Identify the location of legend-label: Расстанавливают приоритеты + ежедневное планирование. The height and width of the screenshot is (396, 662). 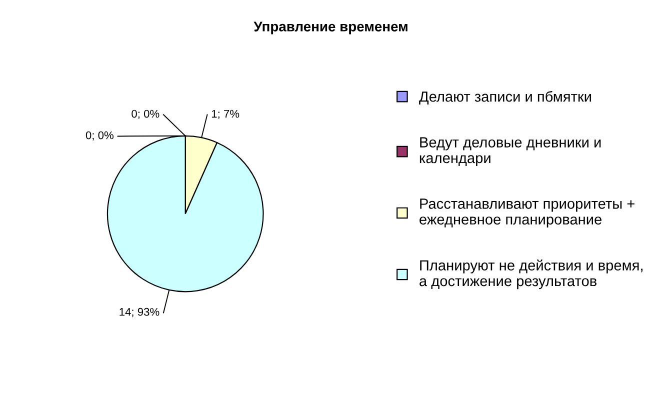
(527, 213).